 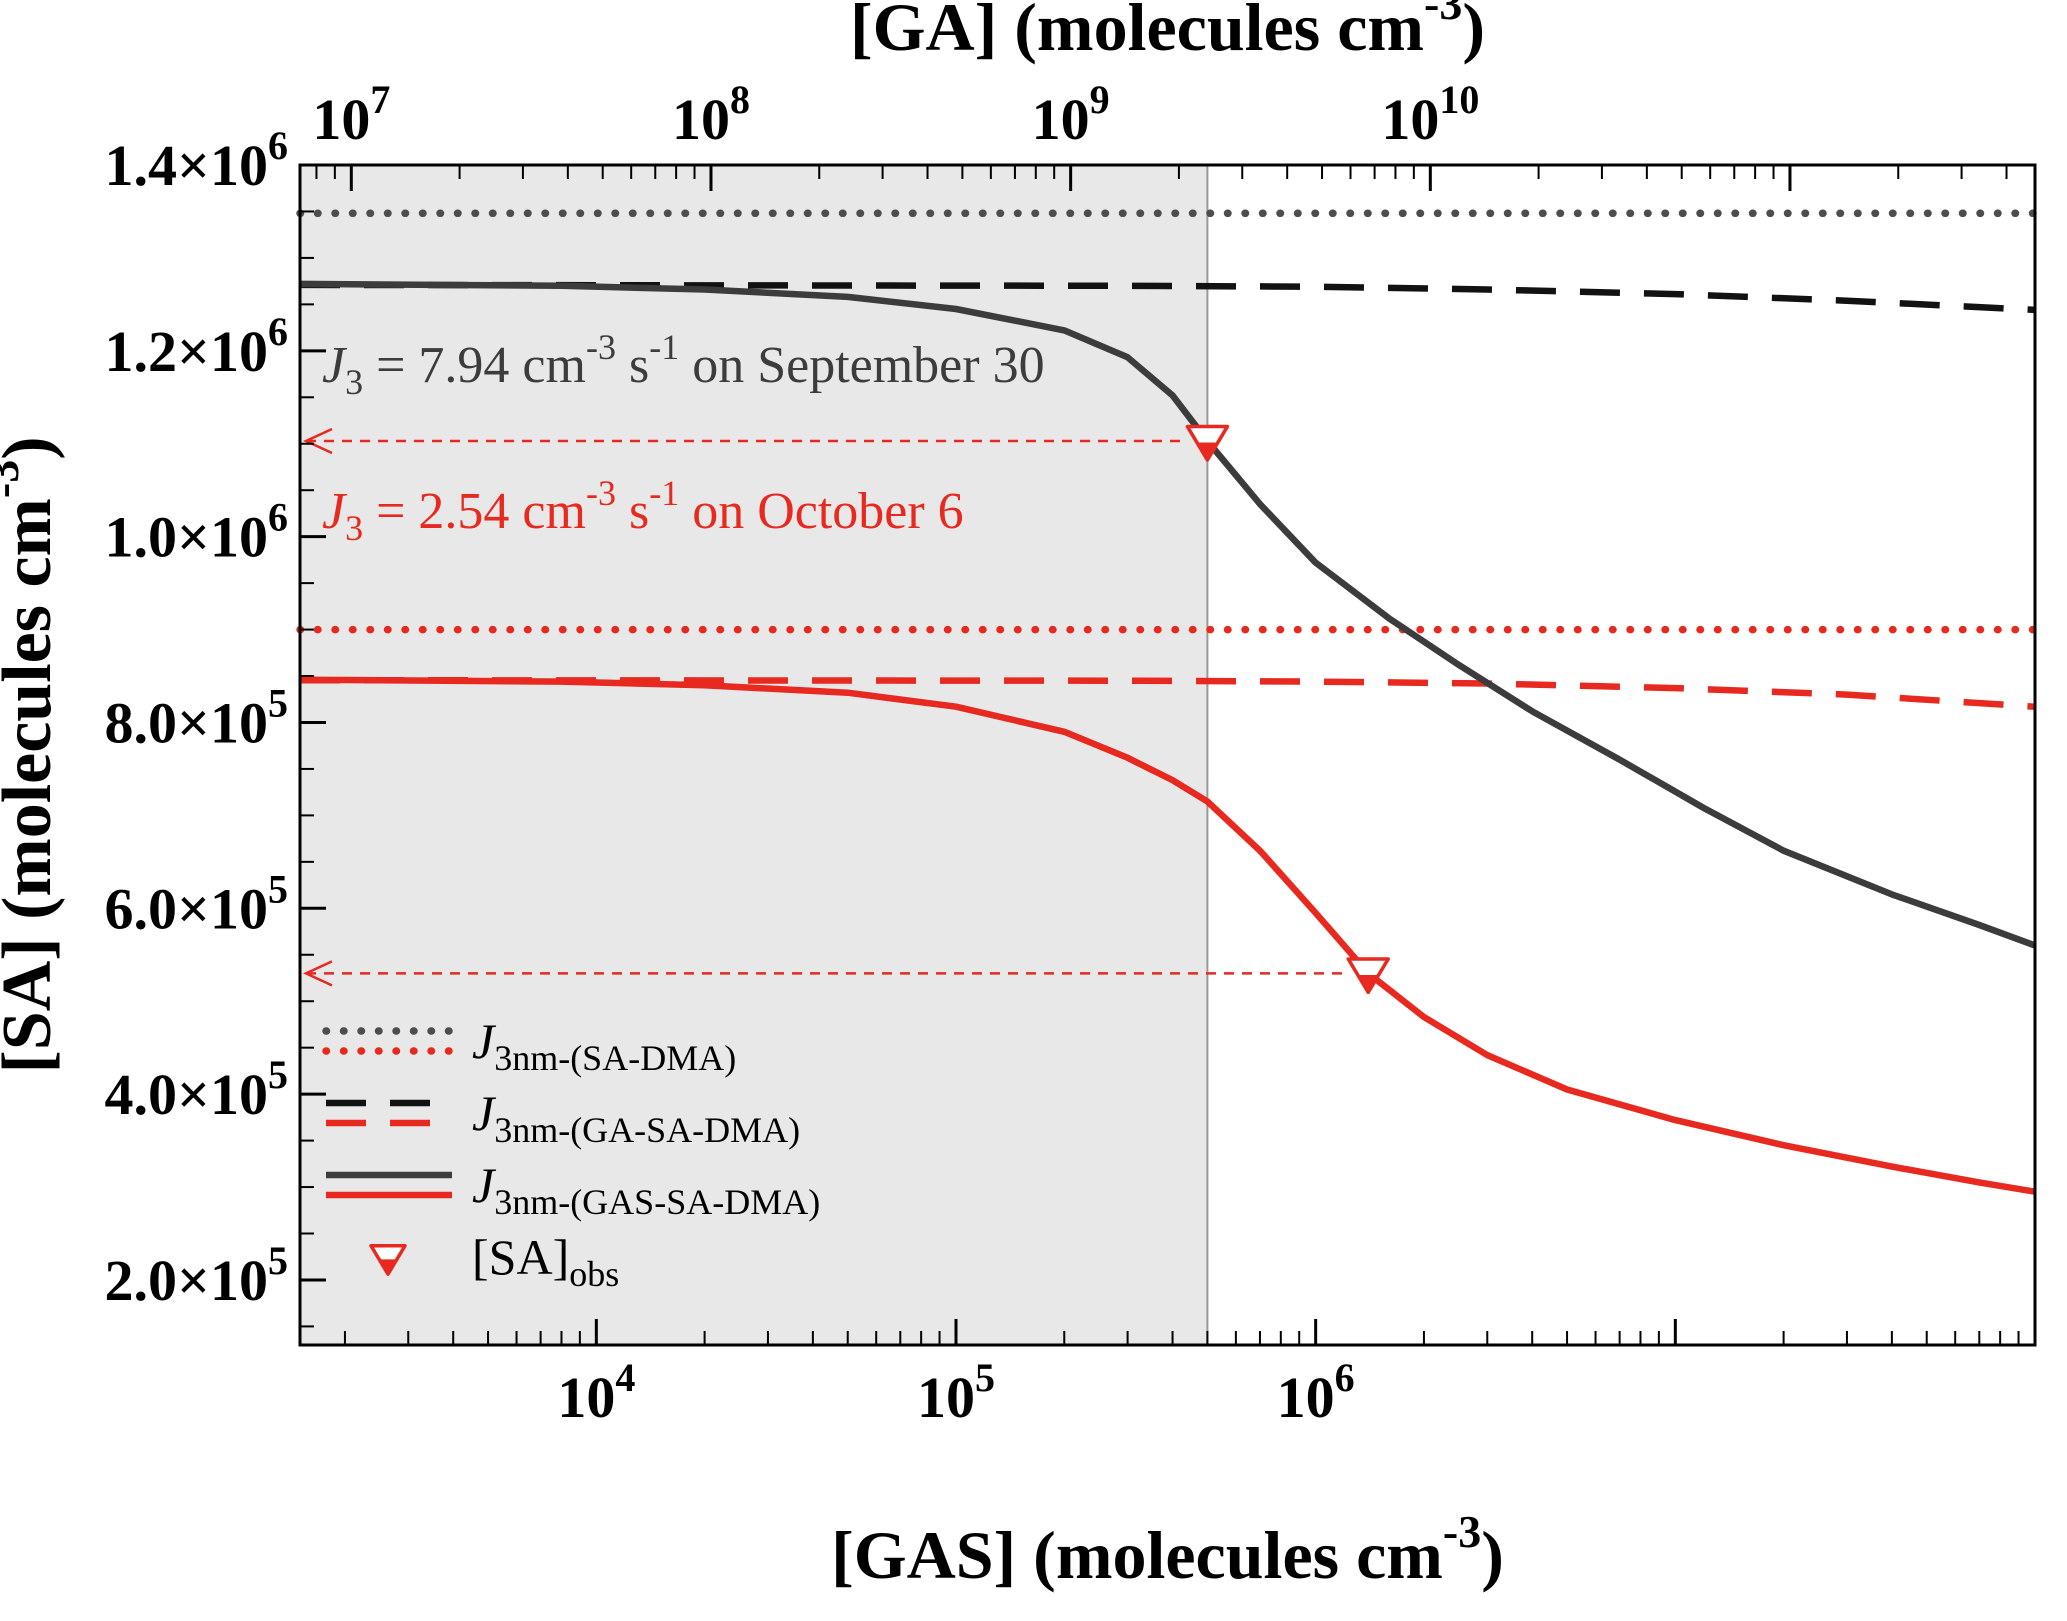 I want to click on y-axis-title: [SA] (molecules cm-3), so click(x=33, y=754).